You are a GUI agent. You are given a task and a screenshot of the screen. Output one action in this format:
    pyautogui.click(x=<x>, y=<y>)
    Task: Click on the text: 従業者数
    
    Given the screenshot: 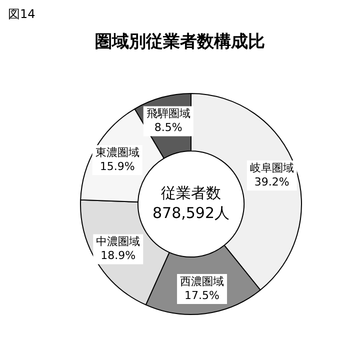 What is the action you would take?
    pyautogui.click(x=191, y=193)
    